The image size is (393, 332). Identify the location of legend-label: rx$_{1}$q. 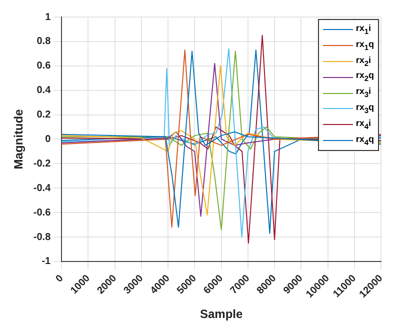
(365, 46).